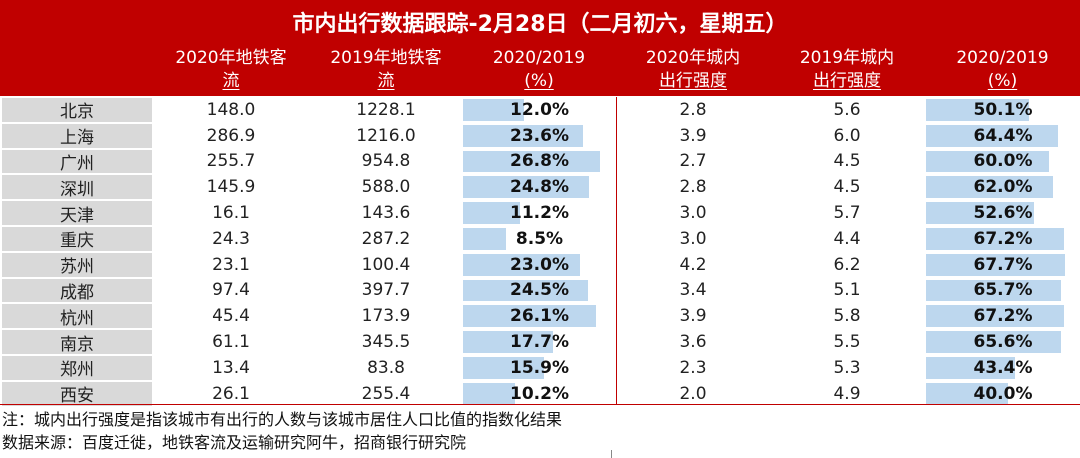  What do you see at coordinates (386, 290) in the screenshot?
I see `value-cell-m2019: 397.7` at bounding box center [386, 290].